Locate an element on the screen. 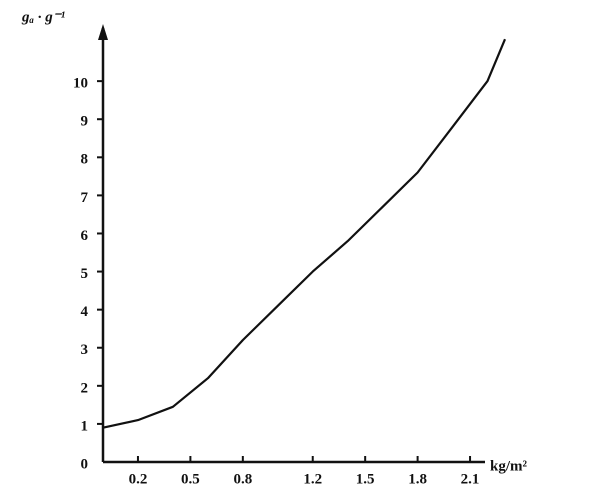  y-tick-label: 3 is located at coordinates (85, 350).